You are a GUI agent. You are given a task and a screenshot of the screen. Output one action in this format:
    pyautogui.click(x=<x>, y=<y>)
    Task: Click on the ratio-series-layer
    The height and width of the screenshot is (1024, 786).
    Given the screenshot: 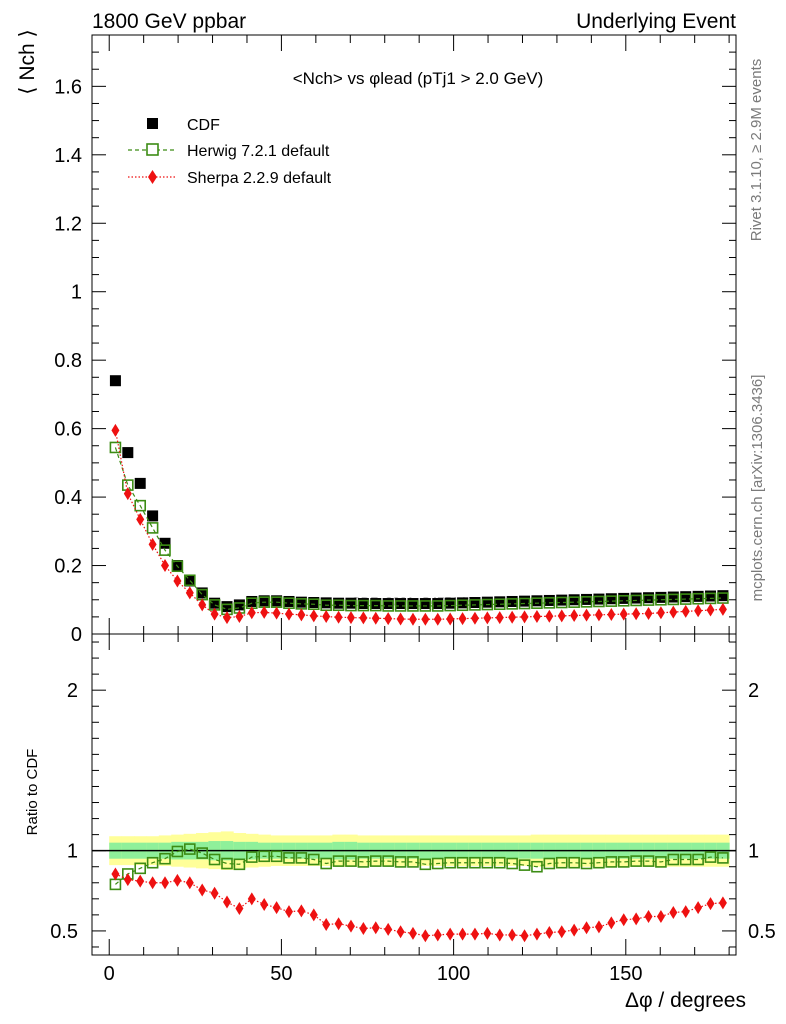 What is the action you would take?
    pyautogui.click(x=419, y=893)
    